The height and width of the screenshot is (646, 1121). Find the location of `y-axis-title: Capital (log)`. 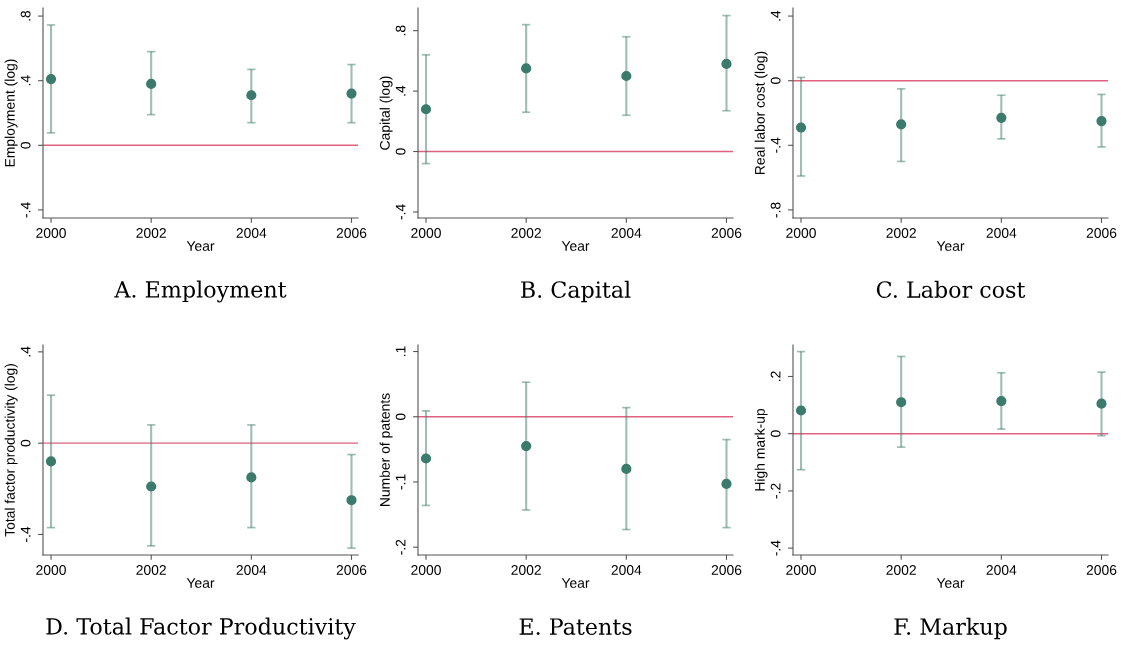

y-axis-title: Capital (log) is located at coordinates (386, 113).